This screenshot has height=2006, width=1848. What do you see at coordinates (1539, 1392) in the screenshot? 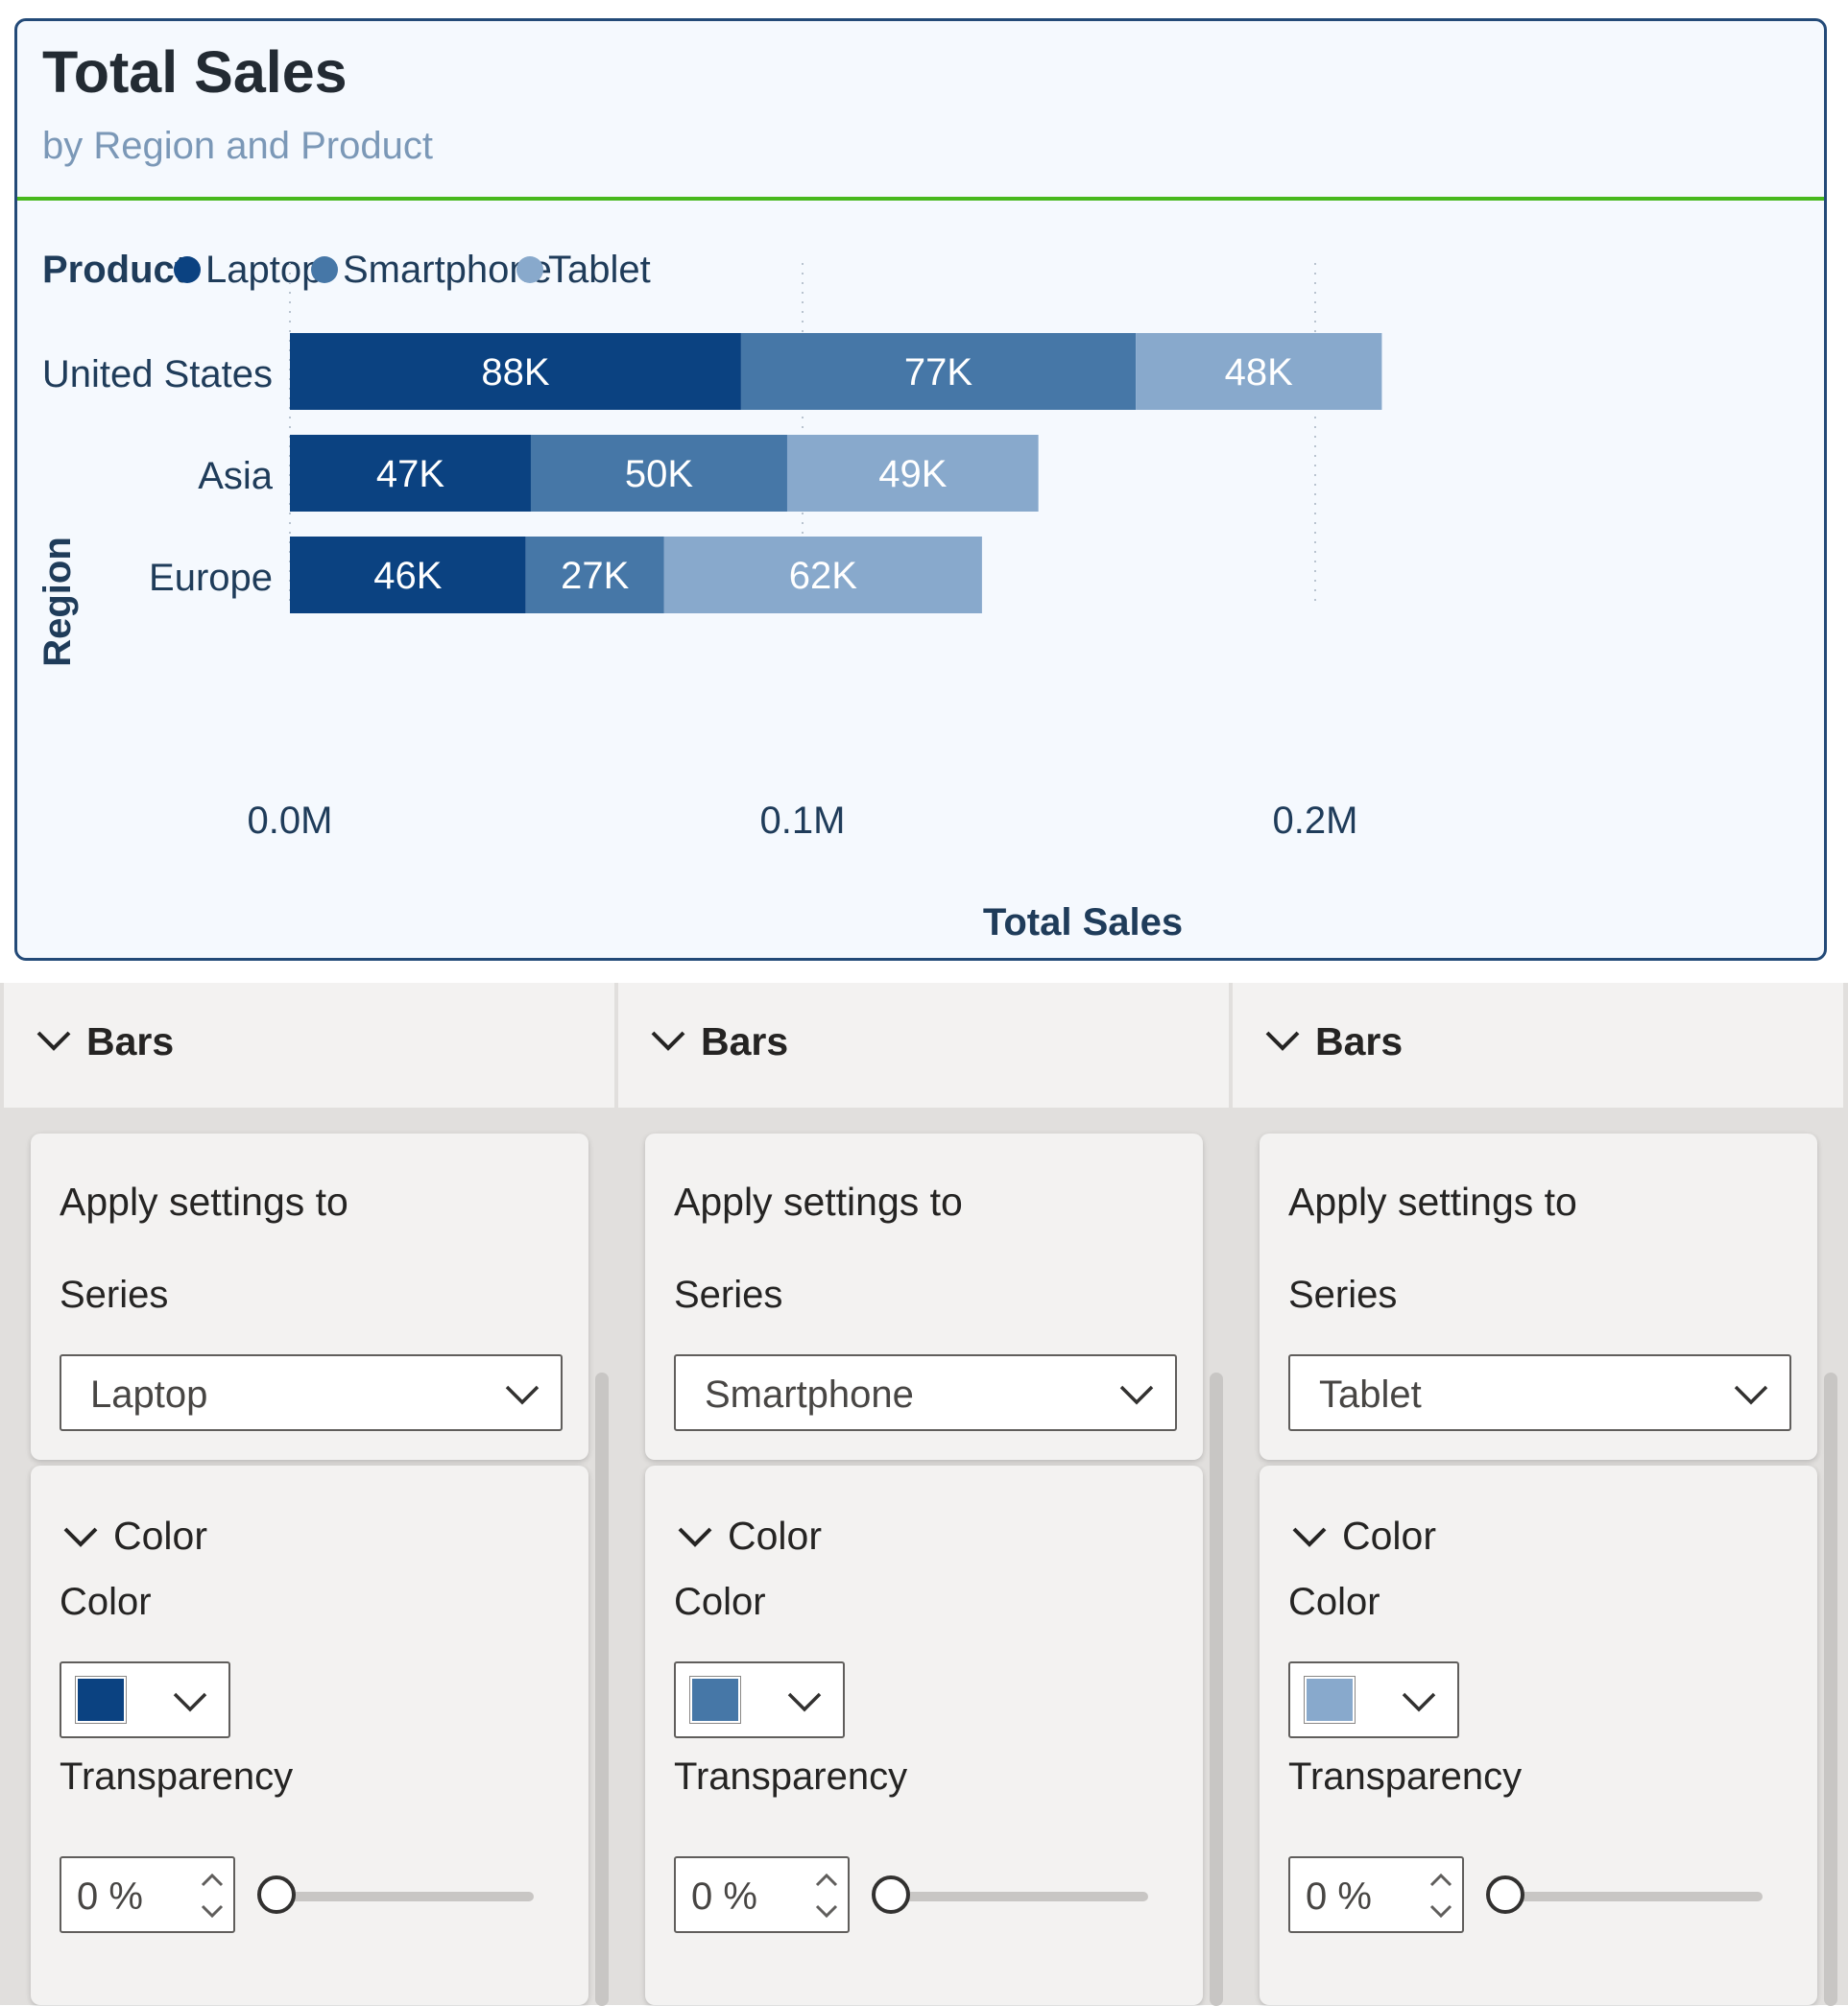
I see `series-dropdown: Tablet` at bounding box center [1539, 1392].